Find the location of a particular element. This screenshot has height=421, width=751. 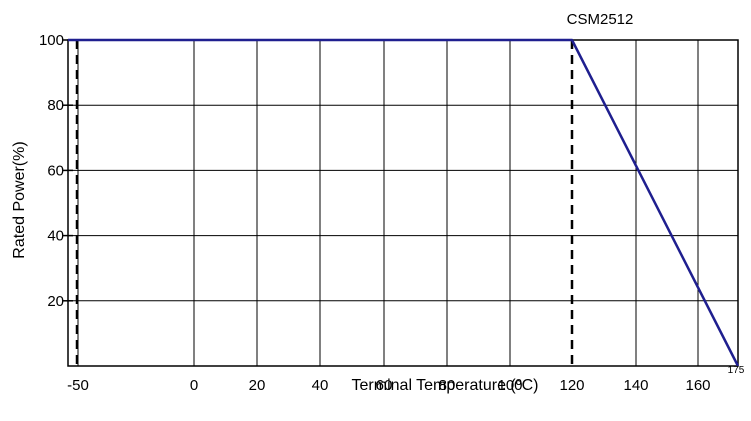

x-tick-label-160: 160 is located at coordinates (697, 385).